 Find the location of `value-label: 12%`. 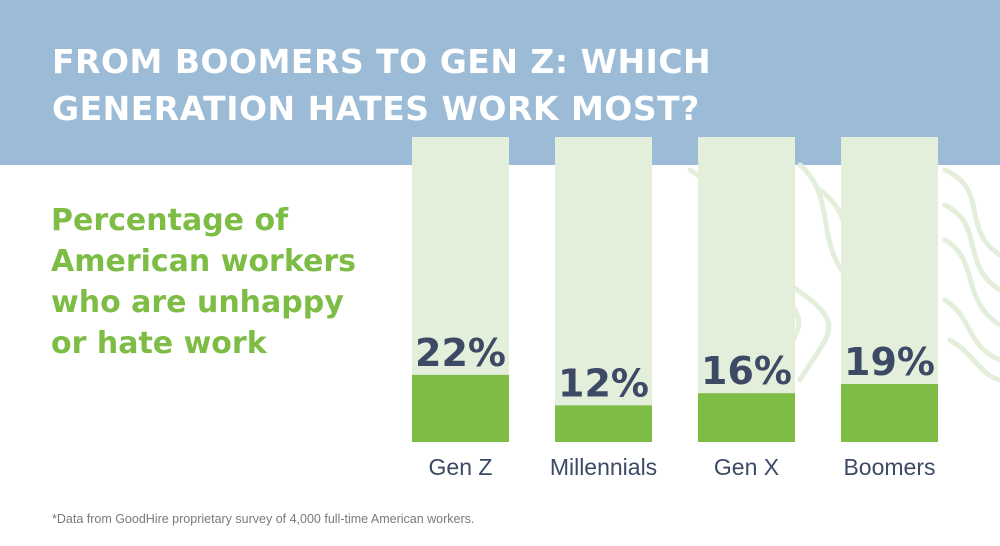

value-label: 12% is located at coordinates (603, 383).